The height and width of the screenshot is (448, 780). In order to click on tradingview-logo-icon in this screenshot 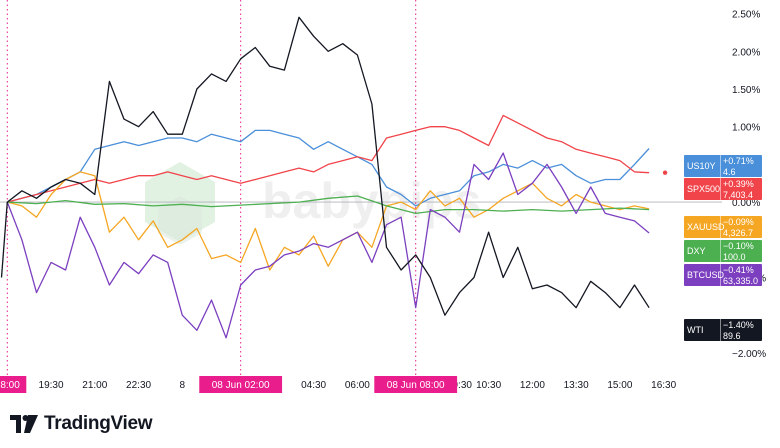, I will do `click(24, 424)`.